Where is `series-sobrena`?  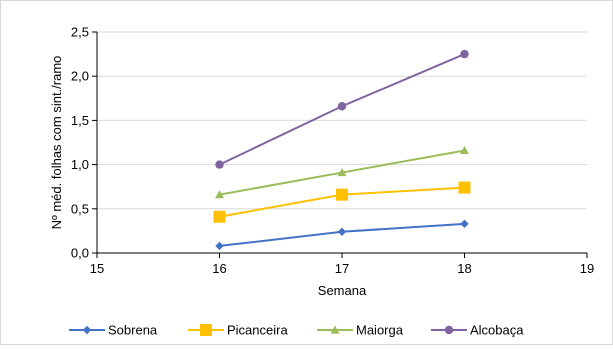 series-sobrena is located at coordinates (342, 235).